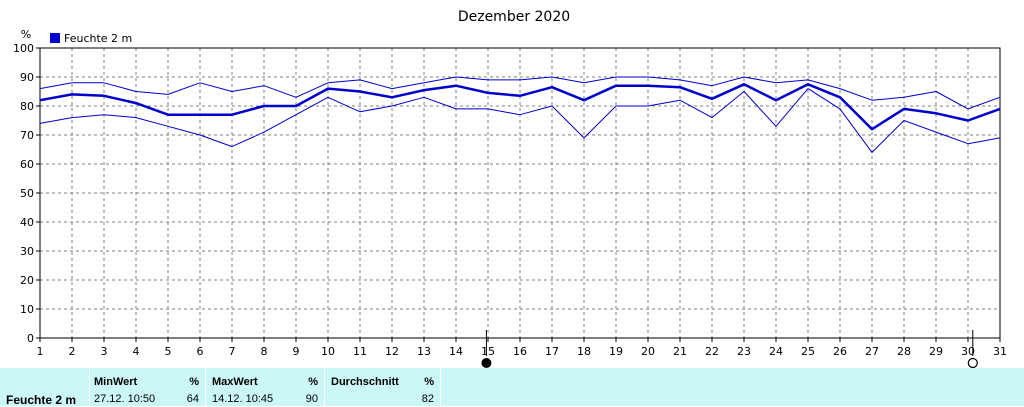  Describe the element at coordinates (136, 351) in the screenshot. I see `x-tick-label: 4` at that location.